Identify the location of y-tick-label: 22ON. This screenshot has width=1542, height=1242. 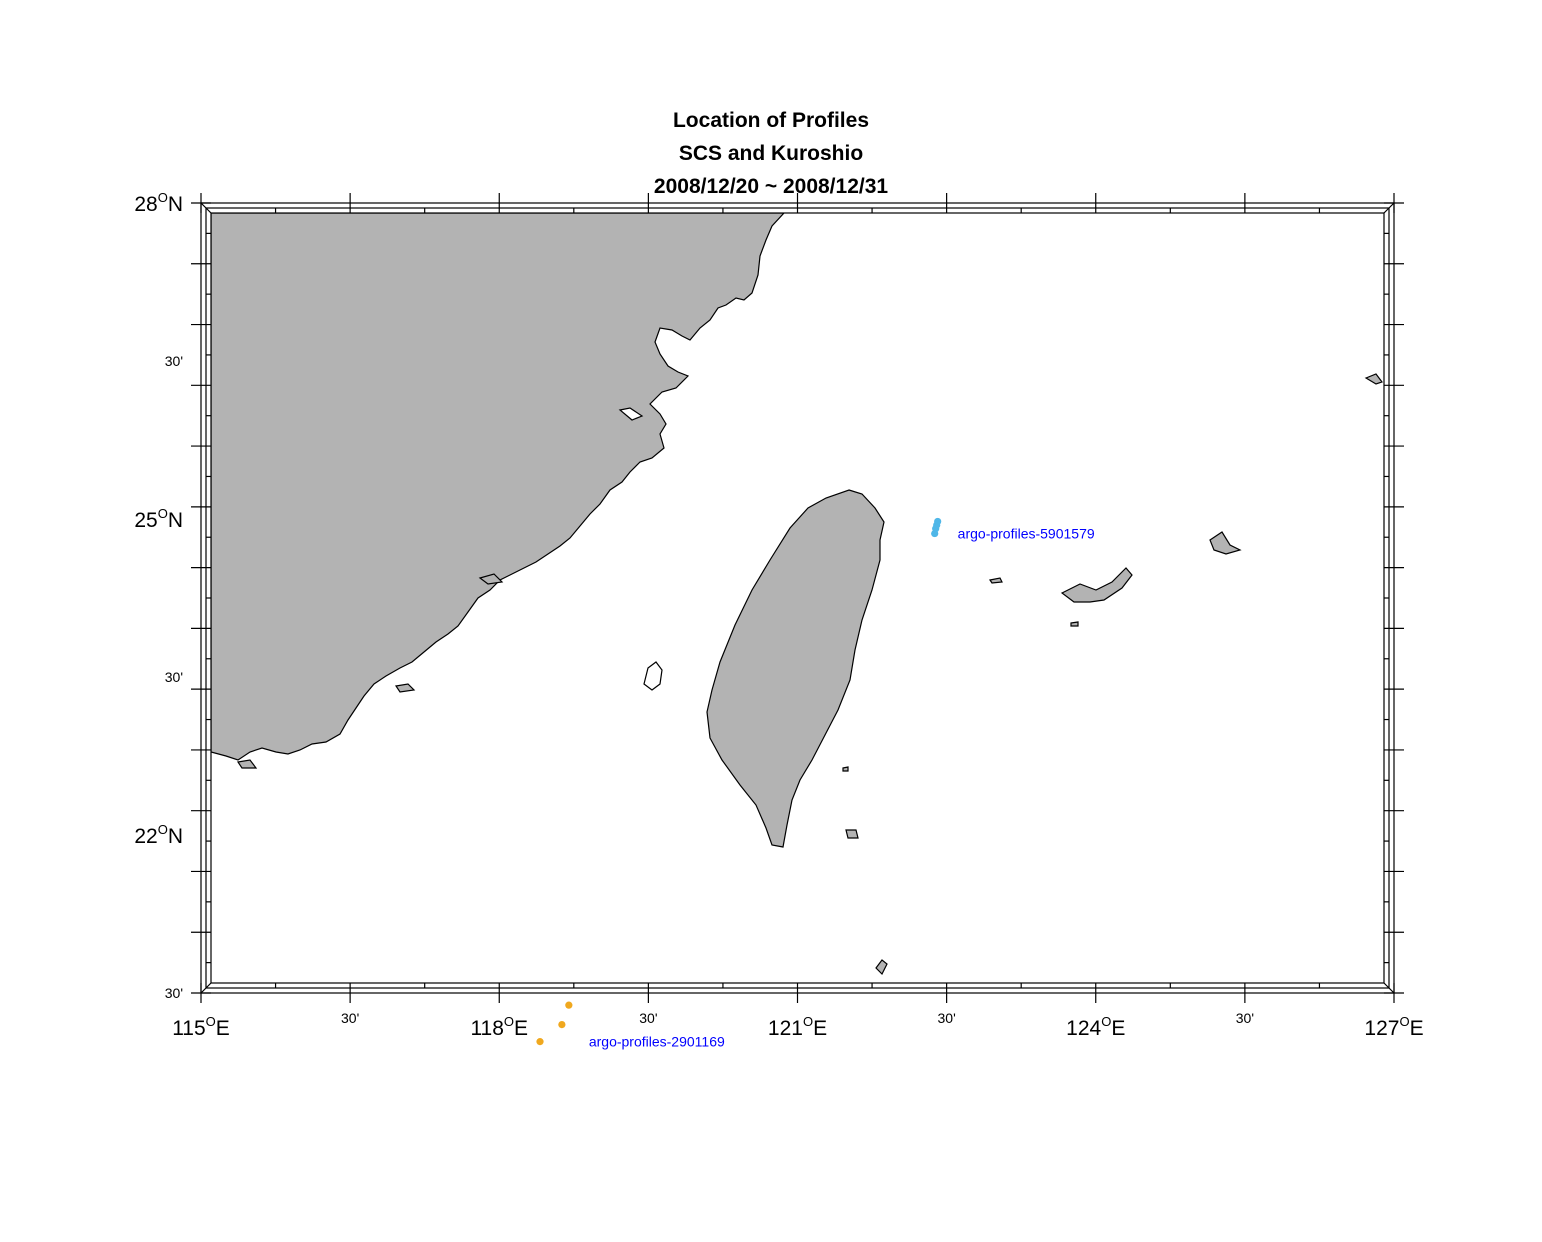
(158, 835).